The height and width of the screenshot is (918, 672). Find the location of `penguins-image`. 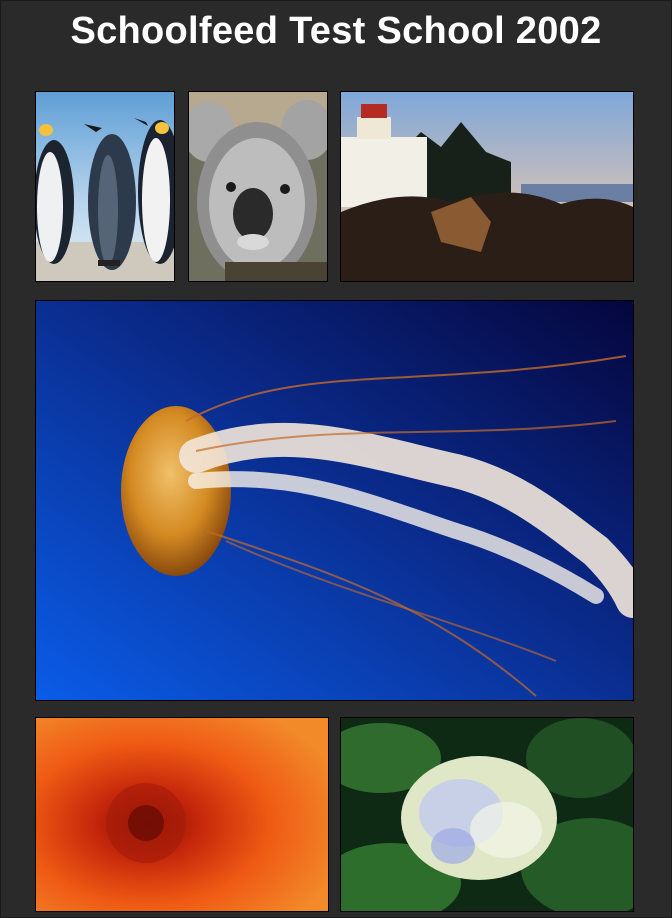

penguins-image is located at coordinates (105, 186).